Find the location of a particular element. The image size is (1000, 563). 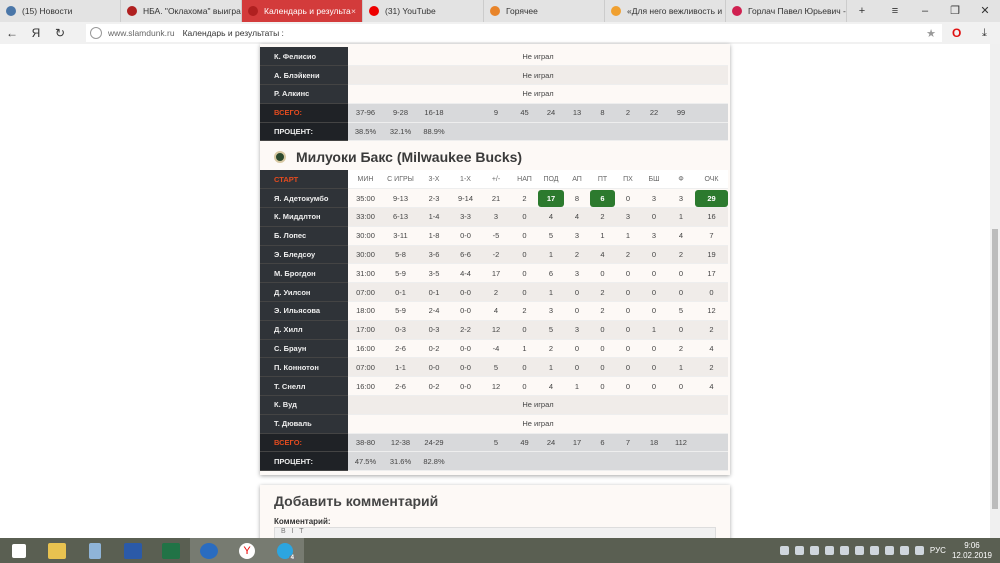

player-name: А. Блэйкени is located at coordinates (304, 75).